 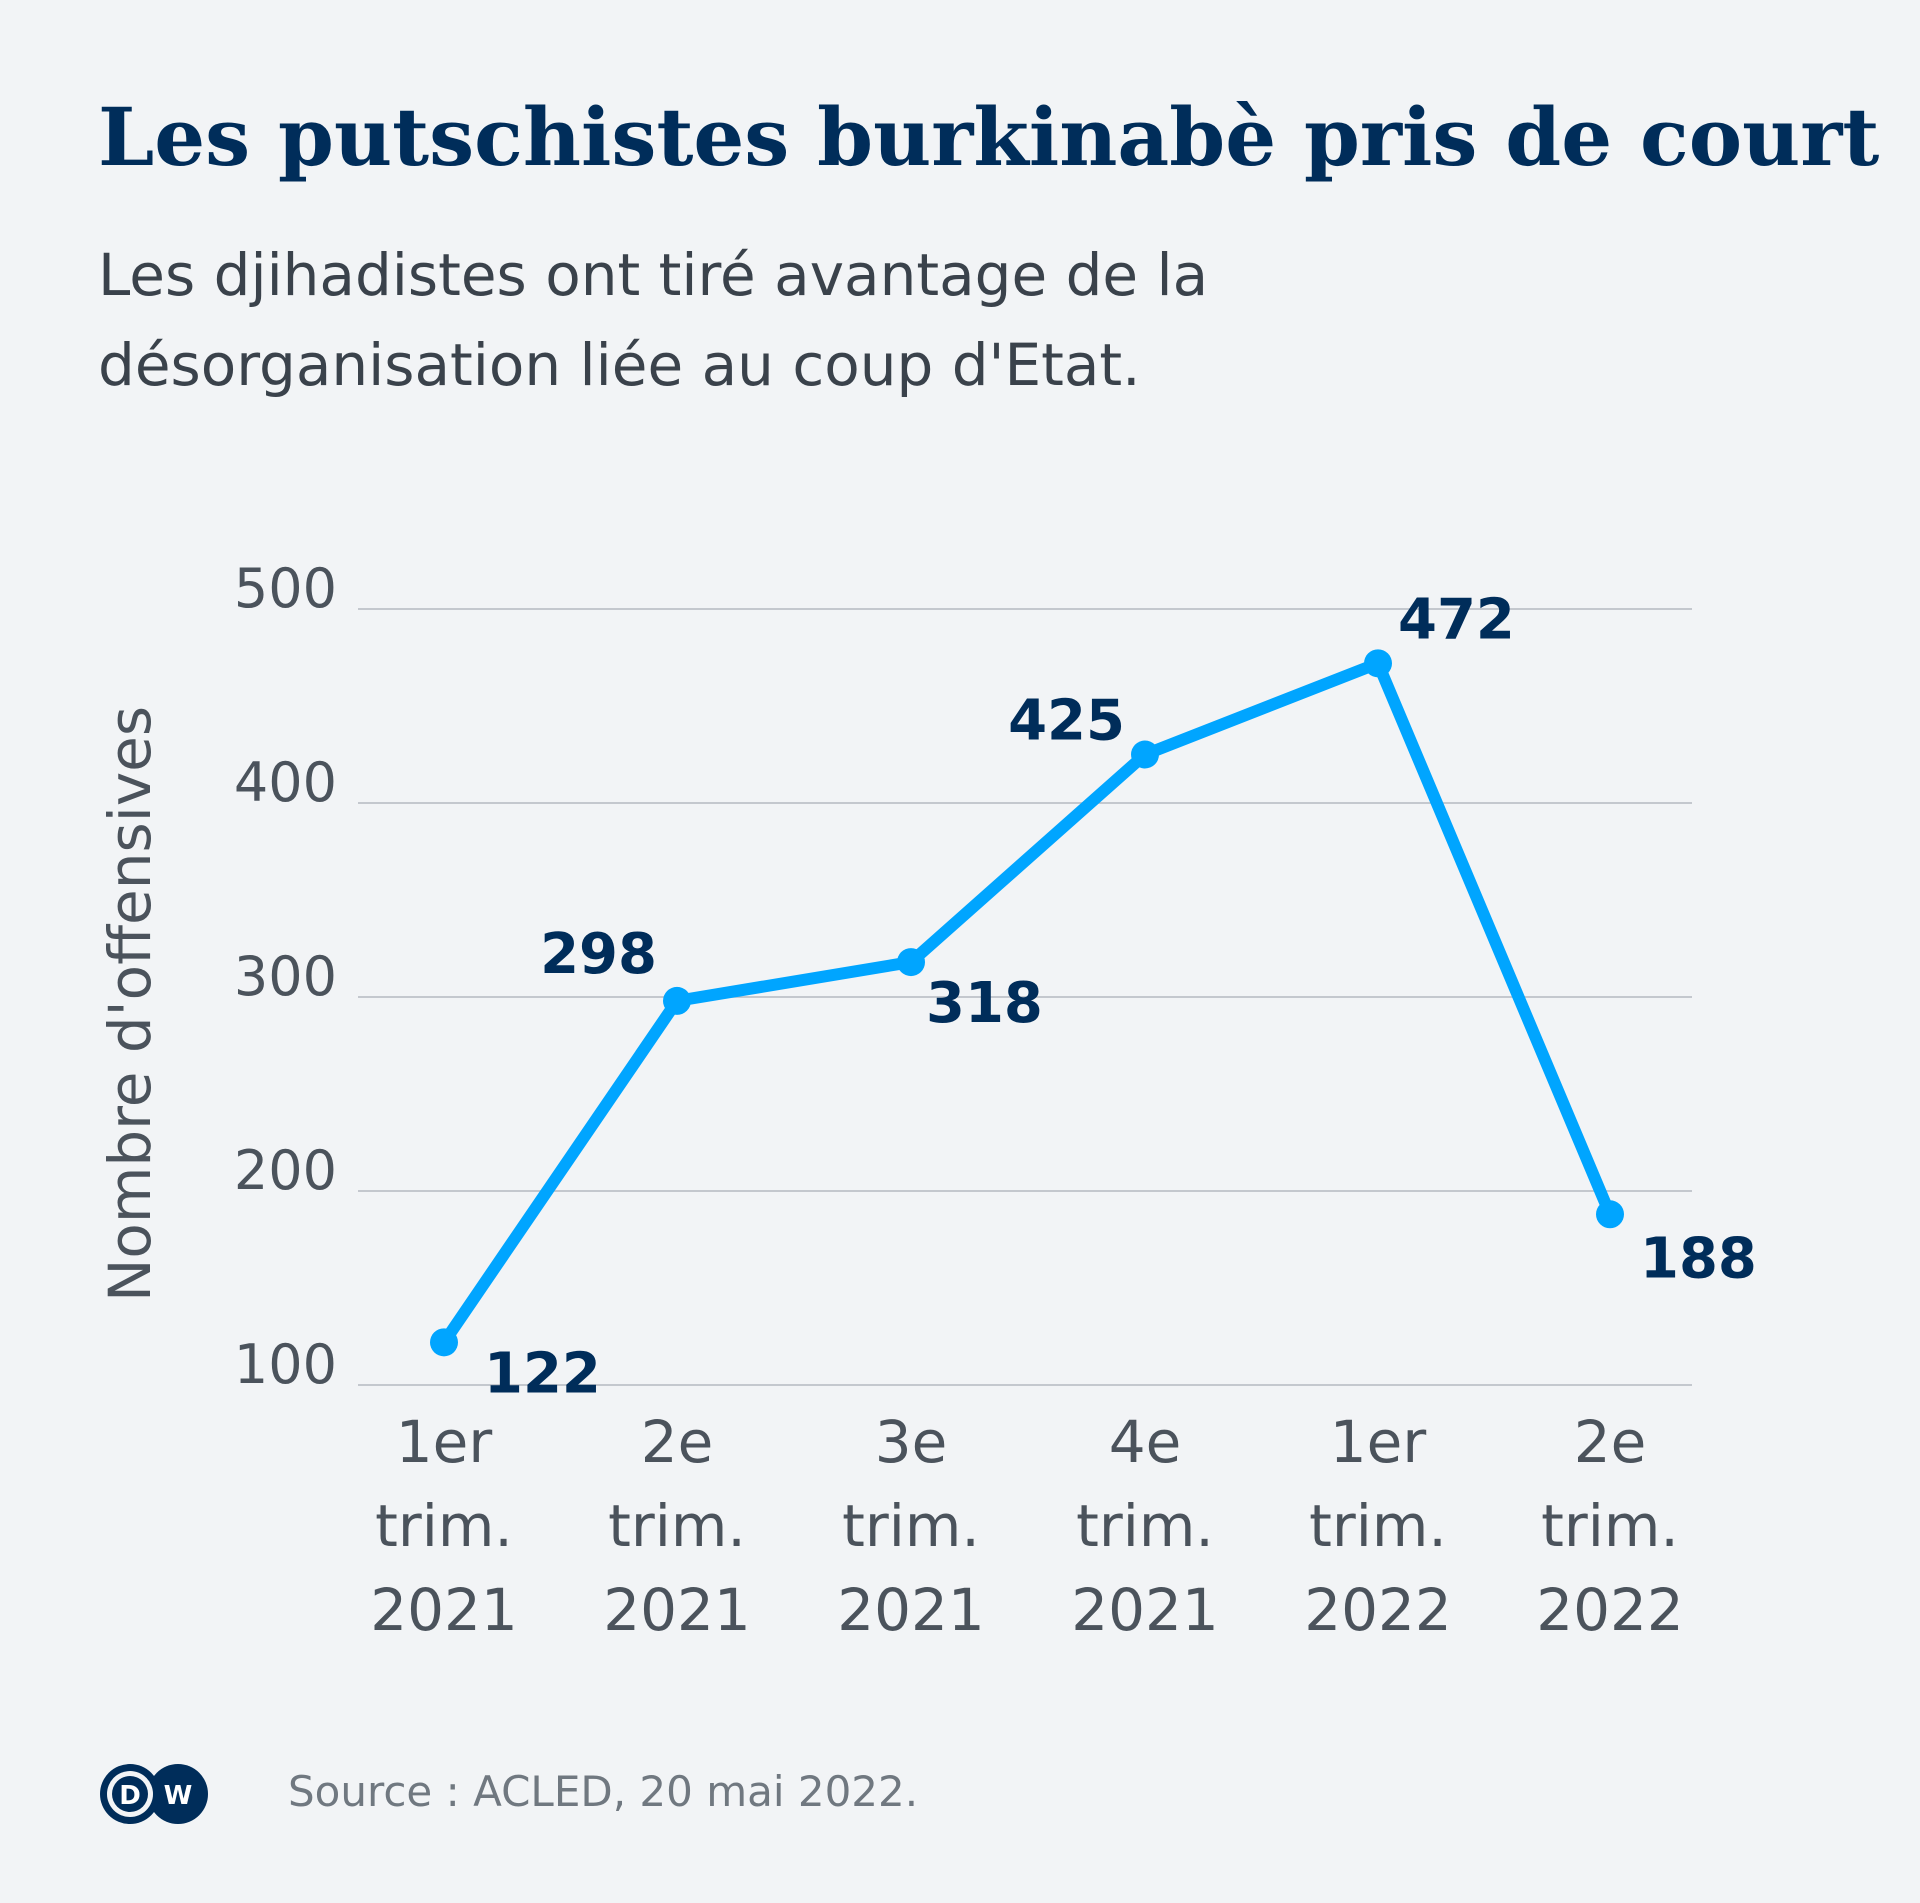 What do you see at coordinates (911, 1442) in the screenshot?
I see `x-tick-label: 3e` at bounding box center [911, 1442].